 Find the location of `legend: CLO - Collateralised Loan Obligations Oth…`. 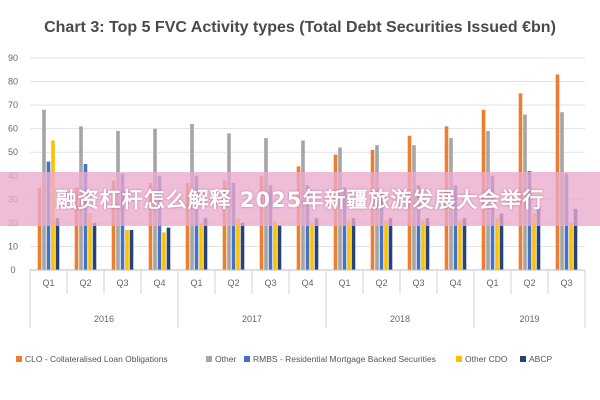

legend: CLO - Collateralised Loan Obligations Oth… is located at coordinates (284, 359).